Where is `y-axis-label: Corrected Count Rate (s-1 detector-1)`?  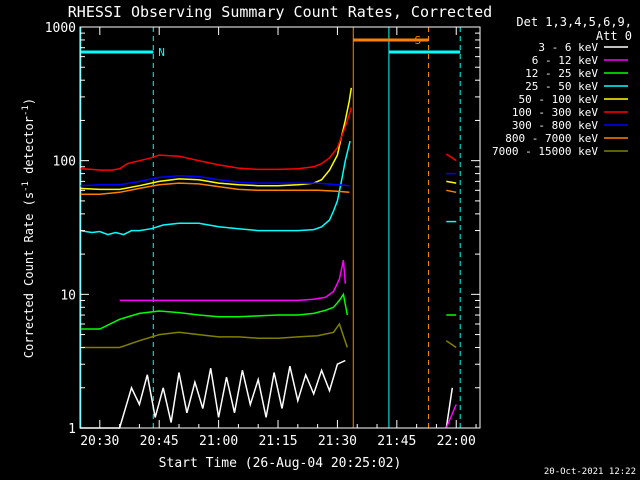 y-axis-label: Corrected Count Rate (s-1 detector-1) is located at coordinates (28, 228).